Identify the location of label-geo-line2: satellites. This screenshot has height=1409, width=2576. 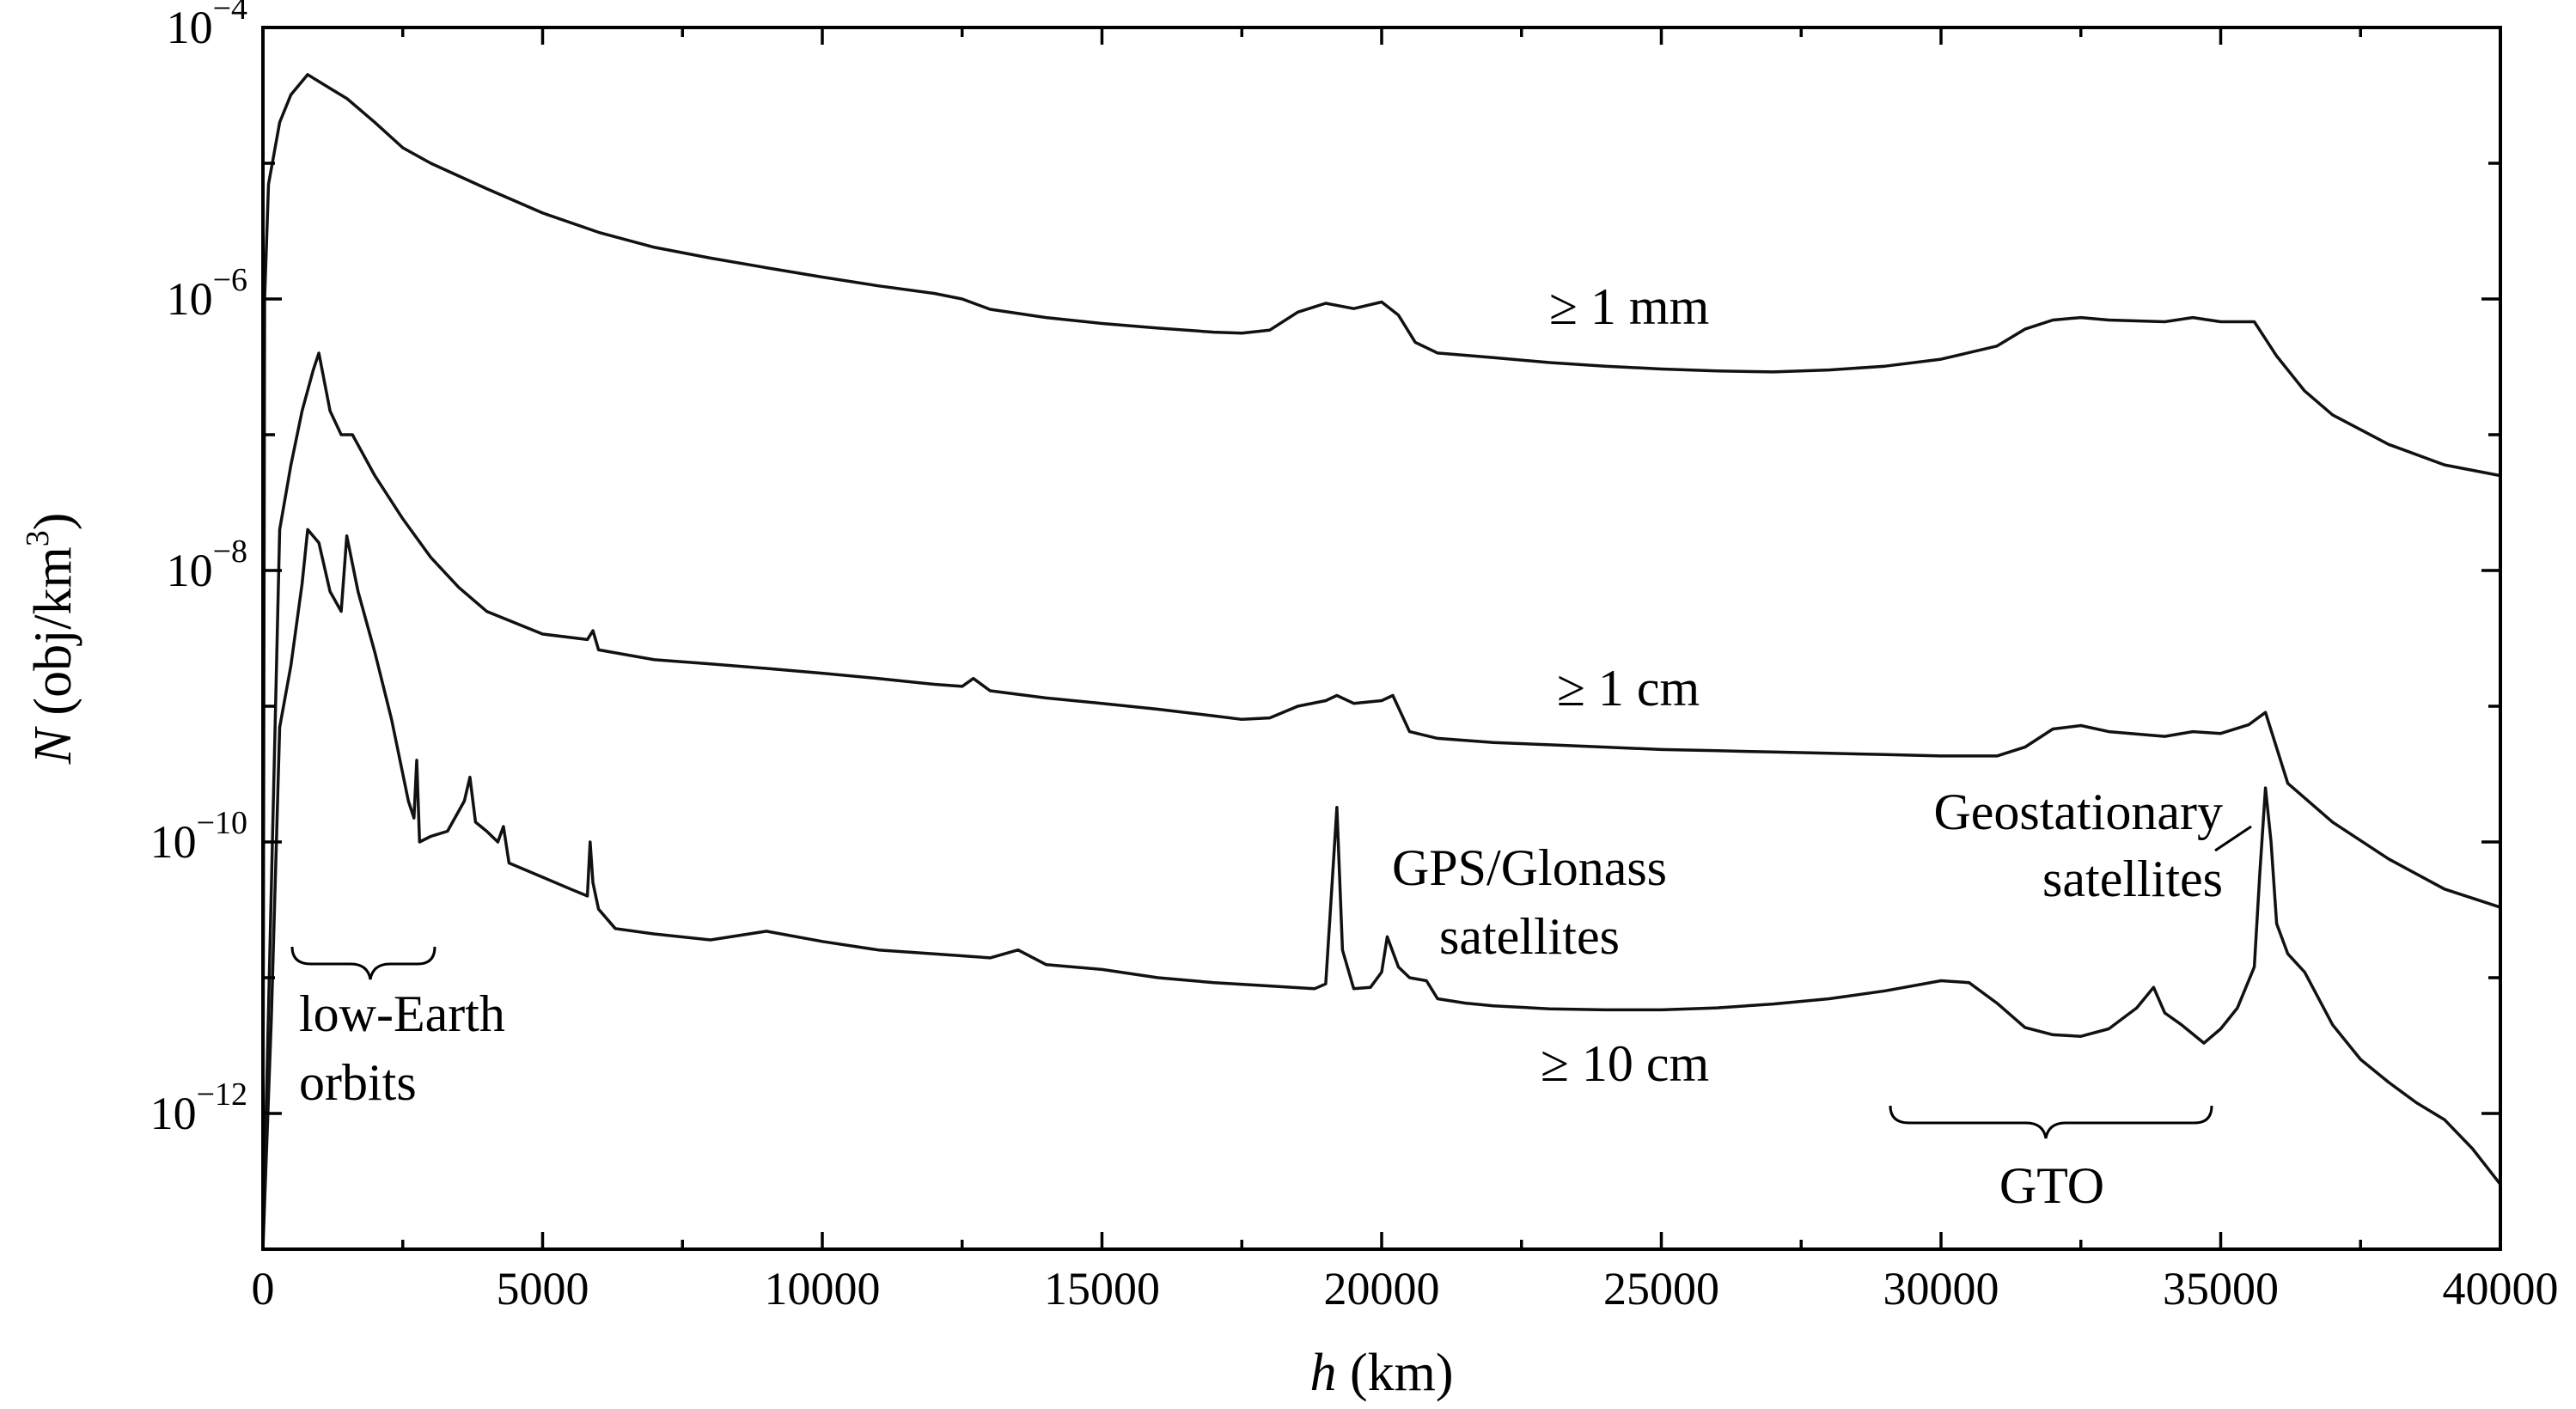
(2132, 879).